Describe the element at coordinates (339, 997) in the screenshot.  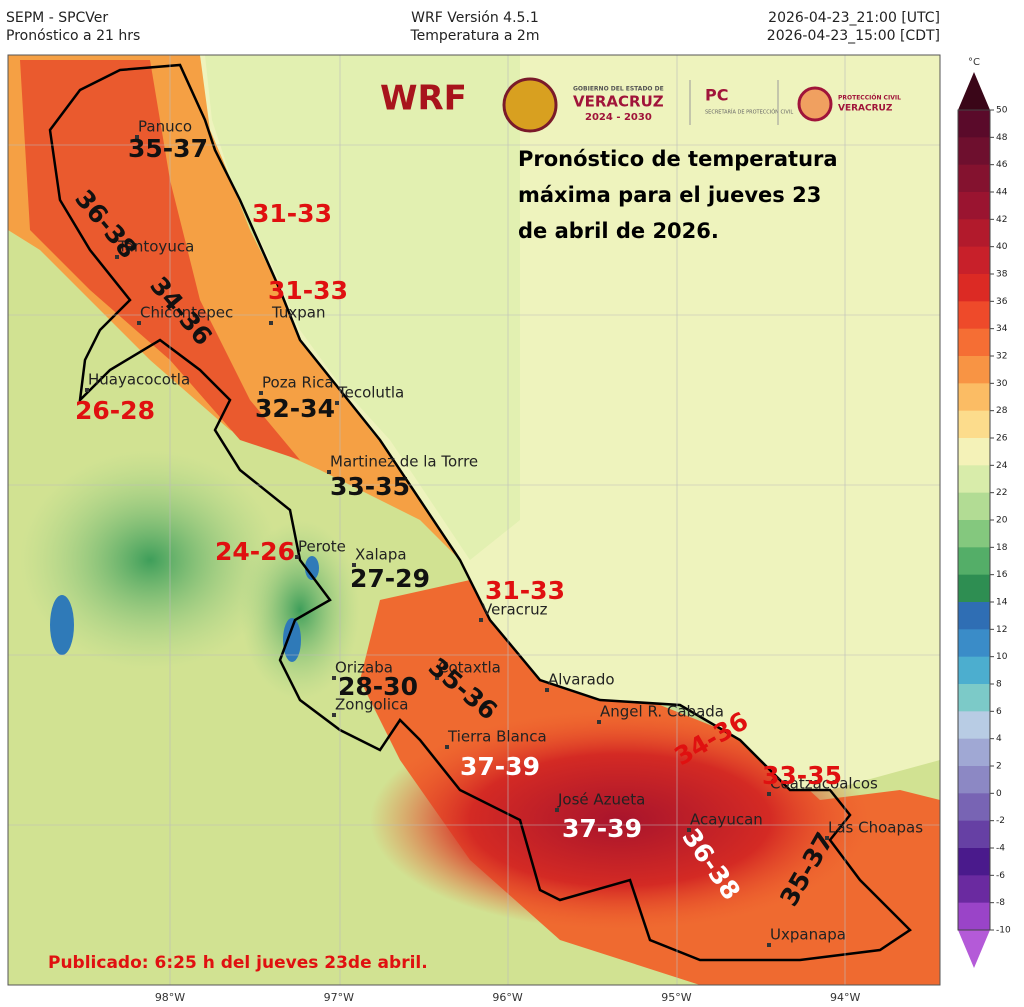
I see `lon-label: 97°W` at that location.